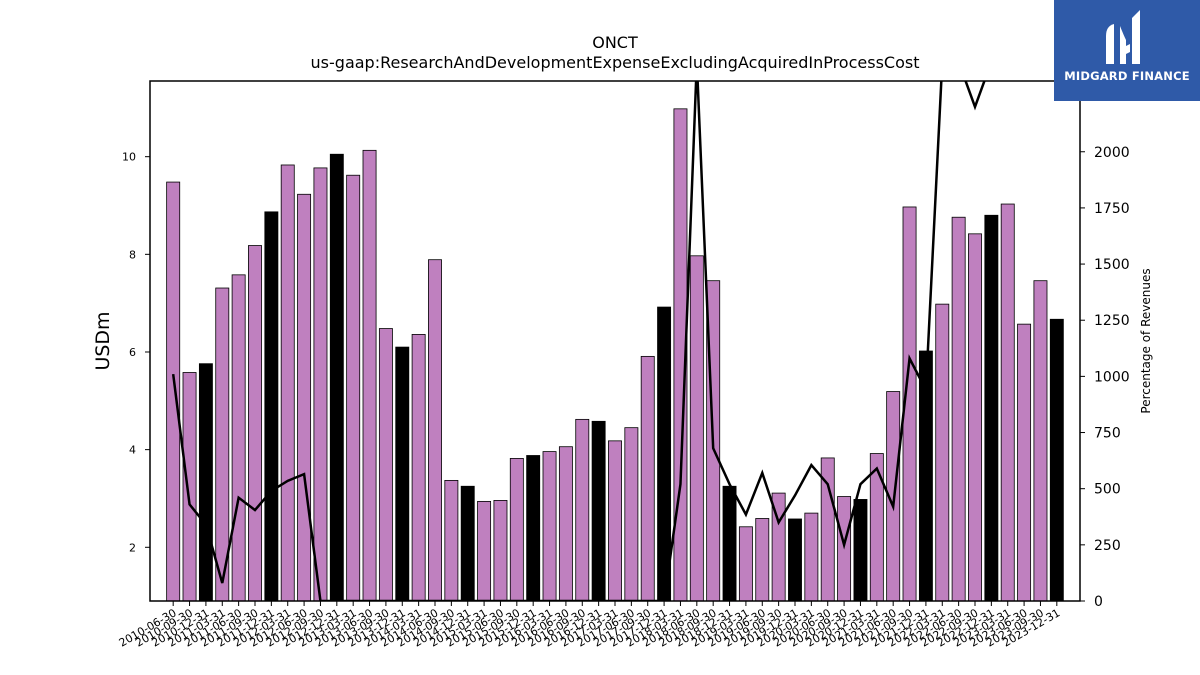  I want to click on y-tick-label: 10, so click(129, 157).